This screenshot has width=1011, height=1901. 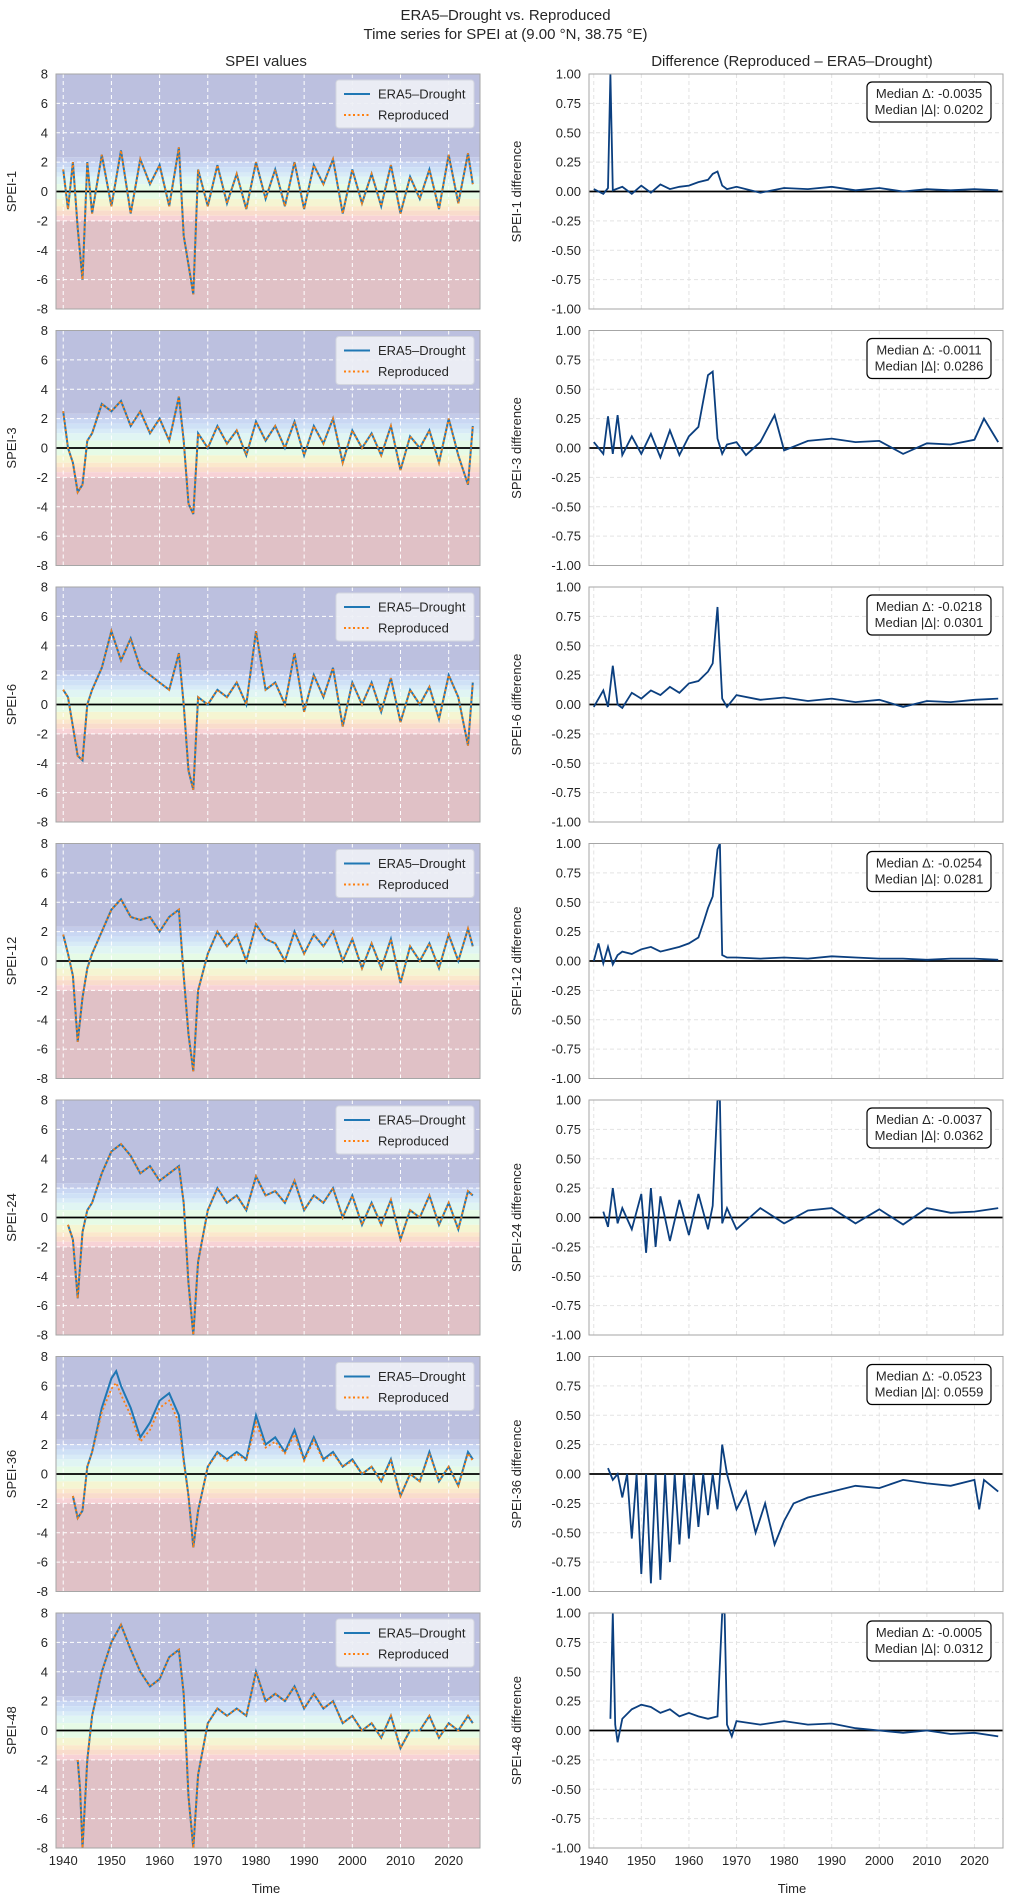 What do you see at coordinates (42, 1305) in the screenshot?
I see `spei-24-ytick-label: -6` at bounding box center [42, 1305].